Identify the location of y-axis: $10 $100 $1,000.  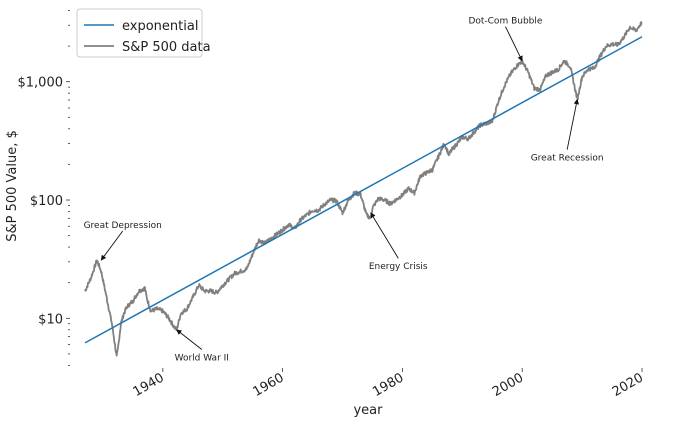
(44, 188).